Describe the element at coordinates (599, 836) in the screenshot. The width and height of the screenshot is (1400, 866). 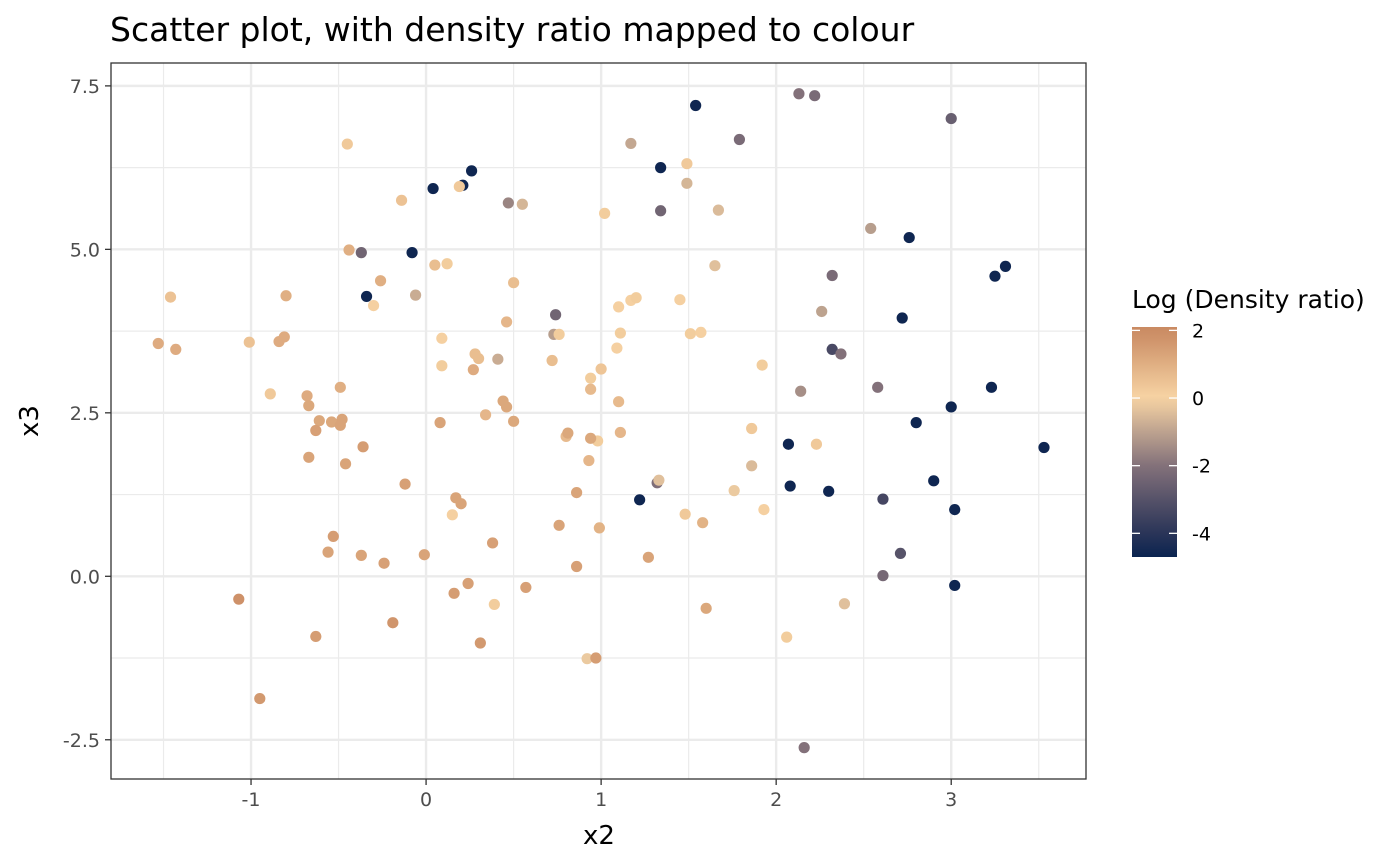
I see `x-axis-title: x2` at that location.